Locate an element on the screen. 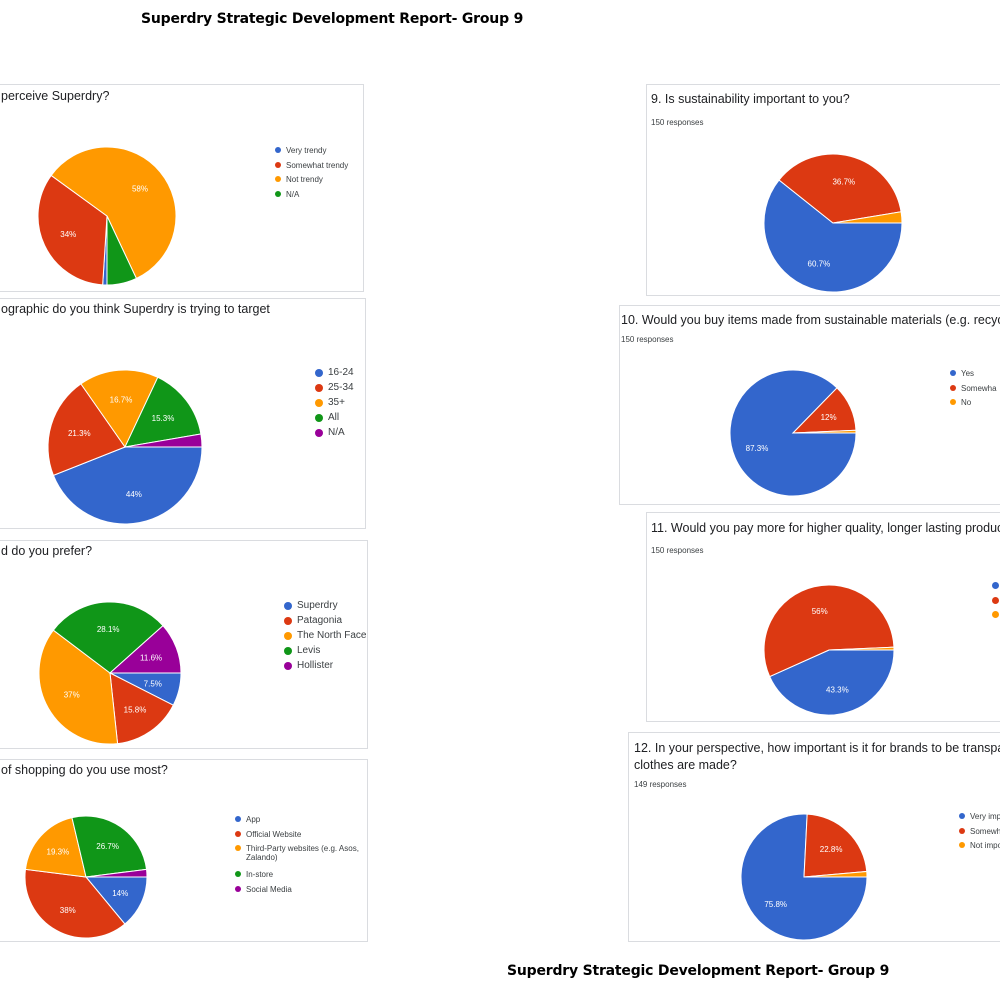 Image resolution: width=1000 pixels, height=1000 pixels. pie-chart: 7.5% 15.8% 37% 28.1% 11.6% is located at coordinates (110, 673).